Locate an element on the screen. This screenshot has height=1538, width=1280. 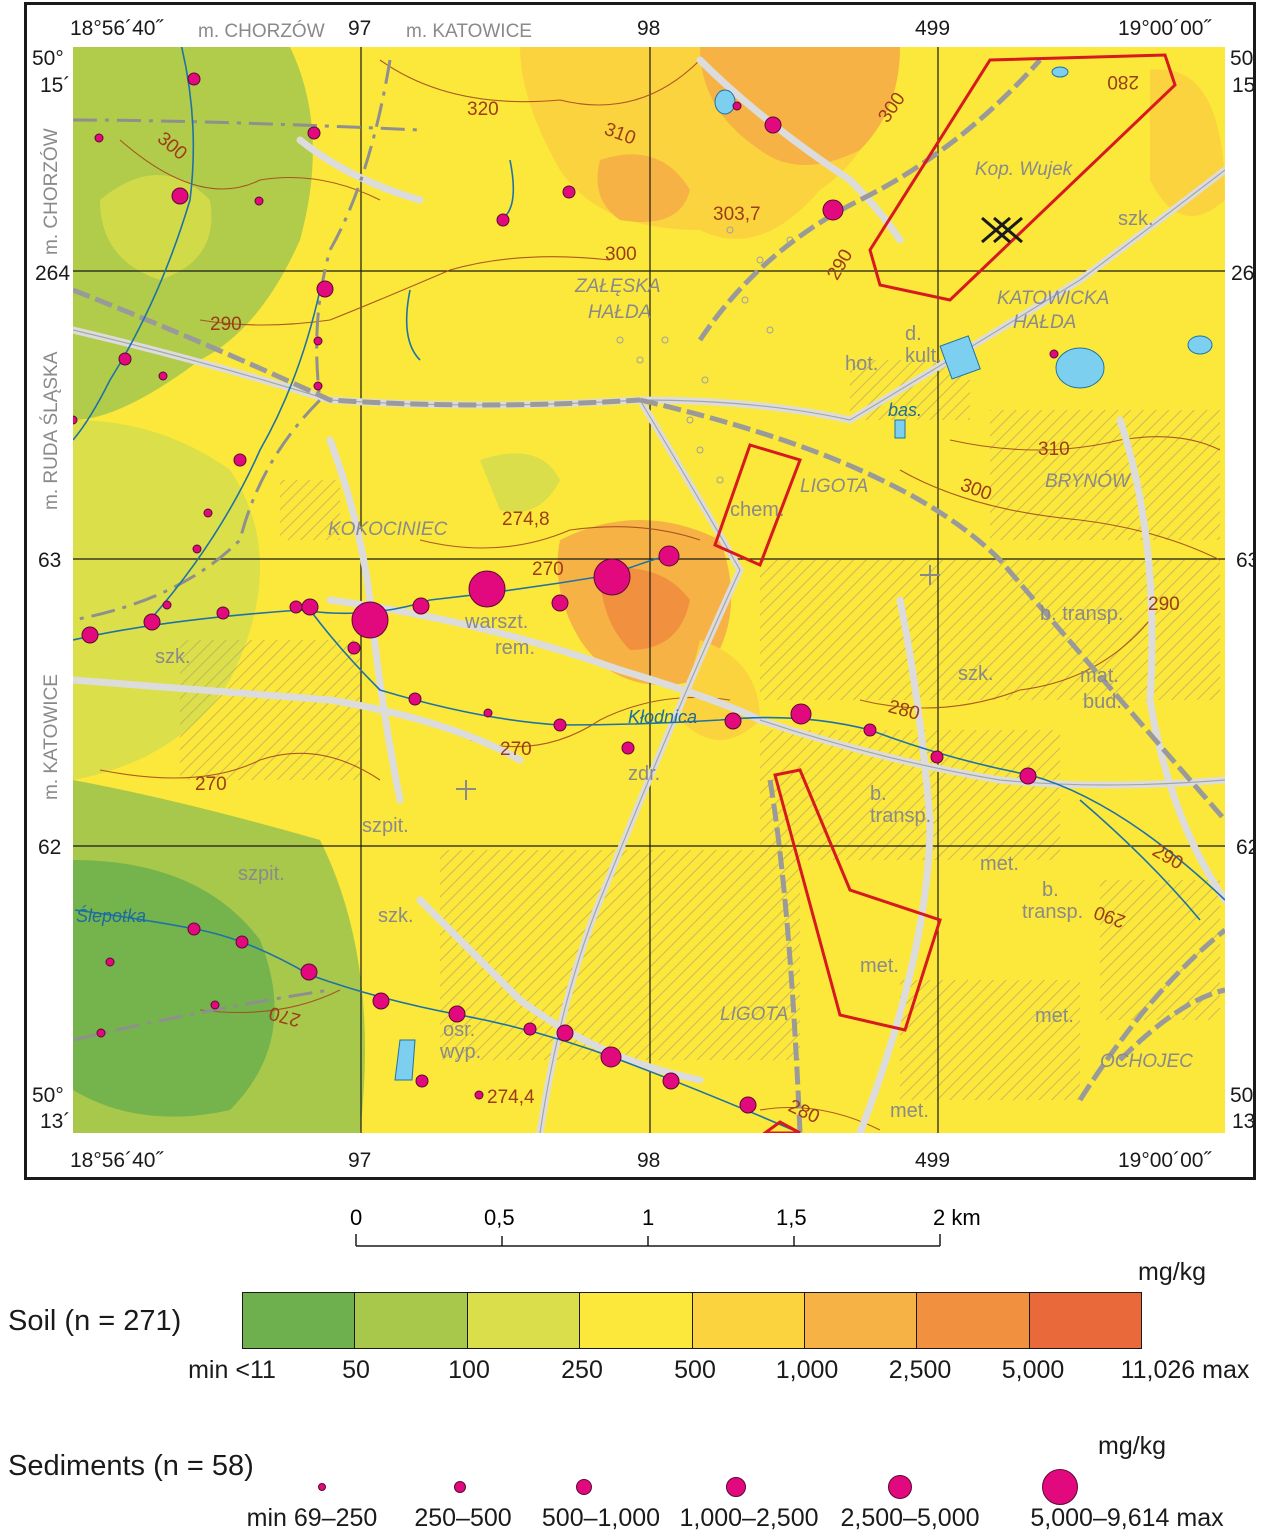
boundary-label-katowice-left: m. KATOWICE is located at coordinates (51, 737).